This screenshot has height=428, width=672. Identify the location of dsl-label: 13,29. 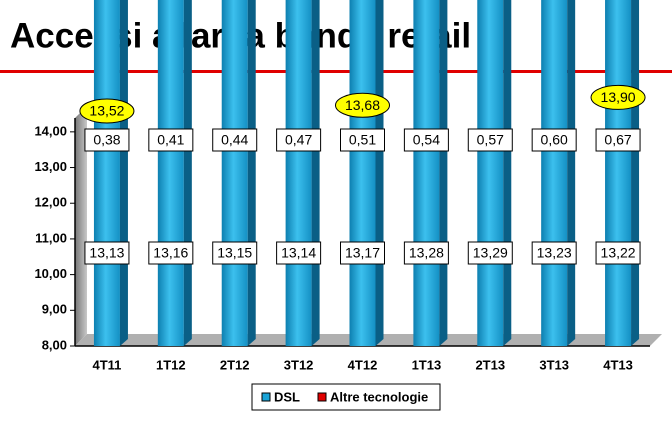
(490, 253).